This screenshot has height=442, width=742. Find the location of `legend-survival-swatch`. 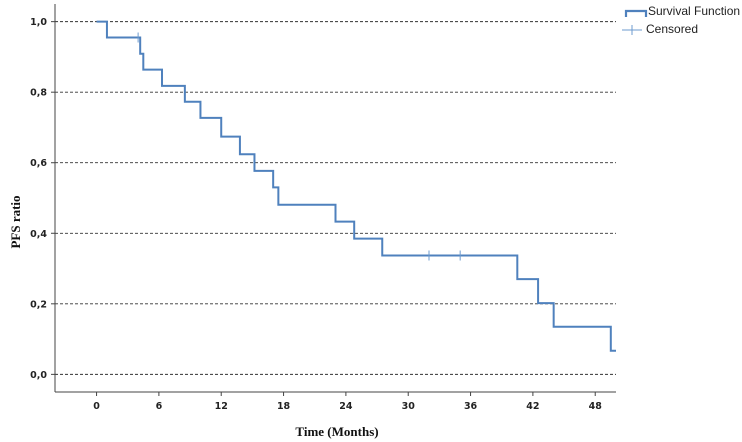

legend-survival-swatch is located at coordinates (636, 13).